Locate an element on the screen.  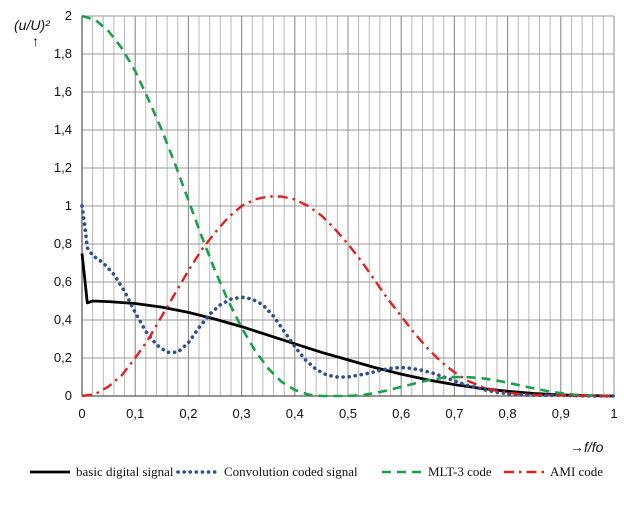
x-tick-label: 0,5 is located at coordinates (348, 413).